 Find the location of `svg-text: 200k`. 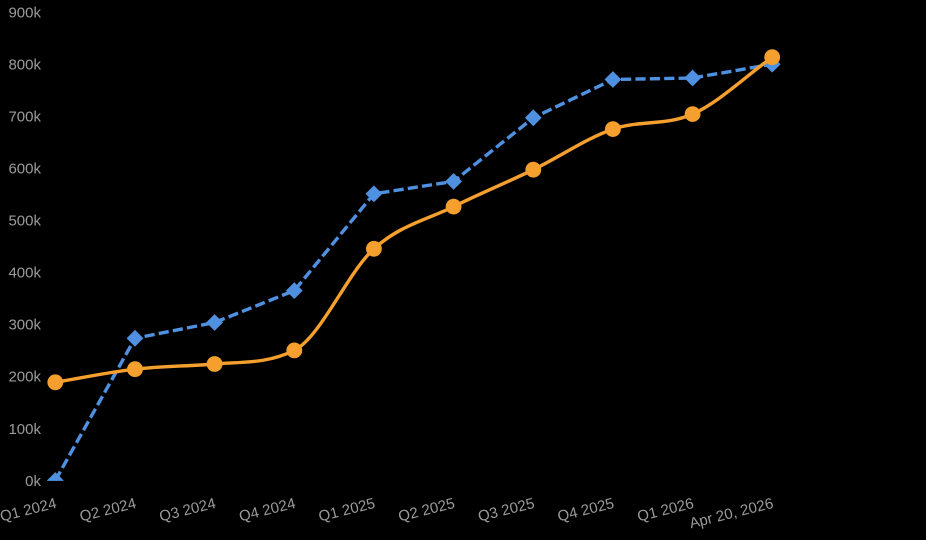

svg-text: 200k is located at coordinates (24, 377).